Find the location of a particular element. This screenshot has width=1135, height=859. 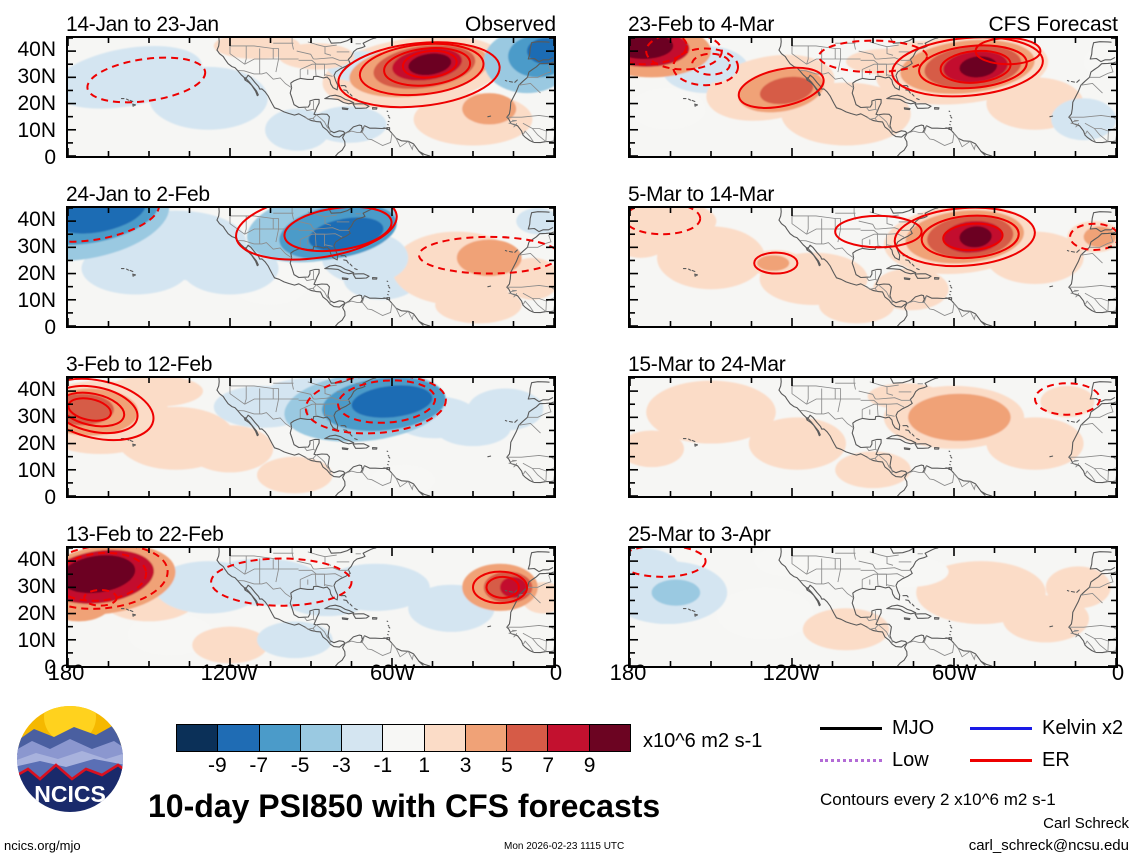

ncics-logo-icon: NCICS is located at coordinates (70, 759).